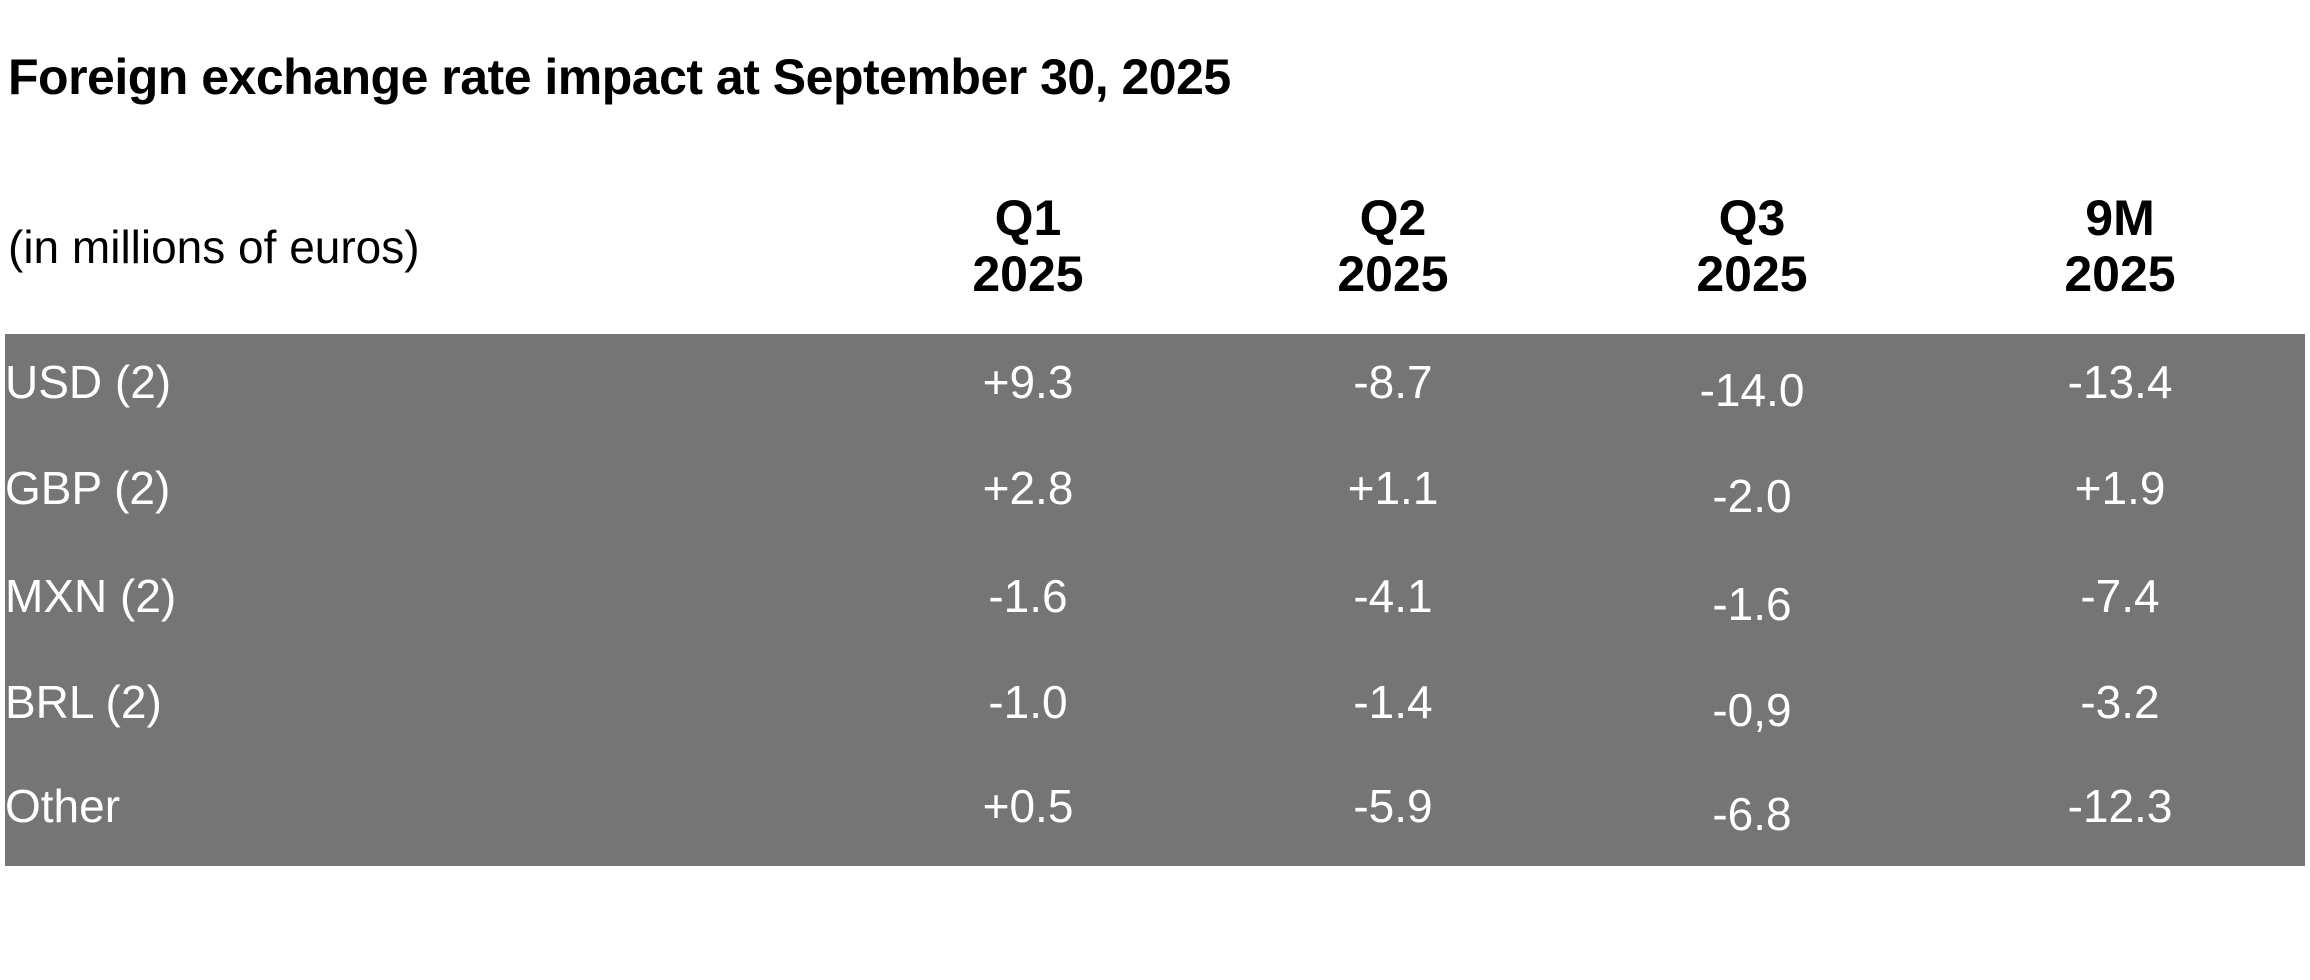 The height and width of the screenshot is (980, 2310). What do you see at coordinates (2120, 596) in the screenshot?
I see `table-cell: -7.4` at bounding box center [2120, 596].